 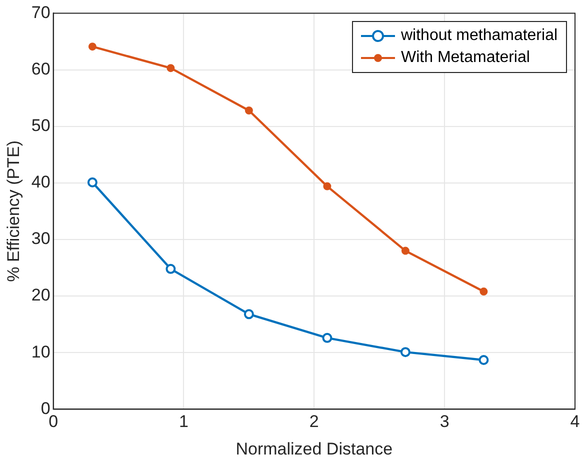 What do you see at coordinates (40, 126) in the screenshot?
I see `y-tick-label: 50` at bounding box center [40, 126].